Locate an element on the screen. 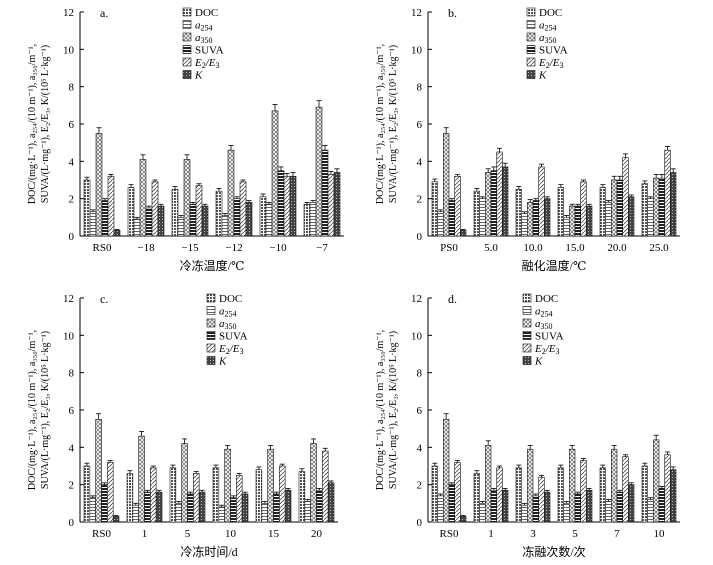 This screenshot has width=713, height=565. y-tick-label: 0 is located at coordinates (72, 237).